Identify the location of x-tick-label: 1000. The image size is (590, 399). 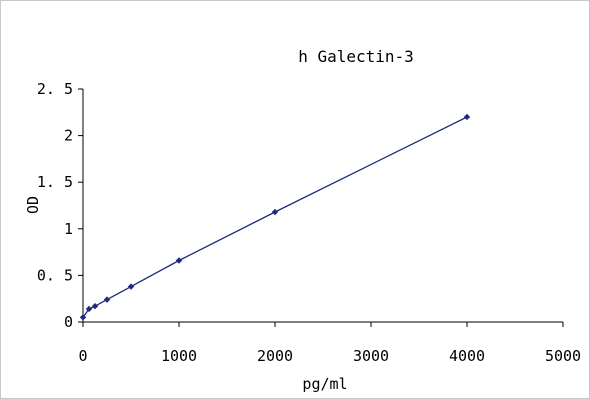
(179, 356).